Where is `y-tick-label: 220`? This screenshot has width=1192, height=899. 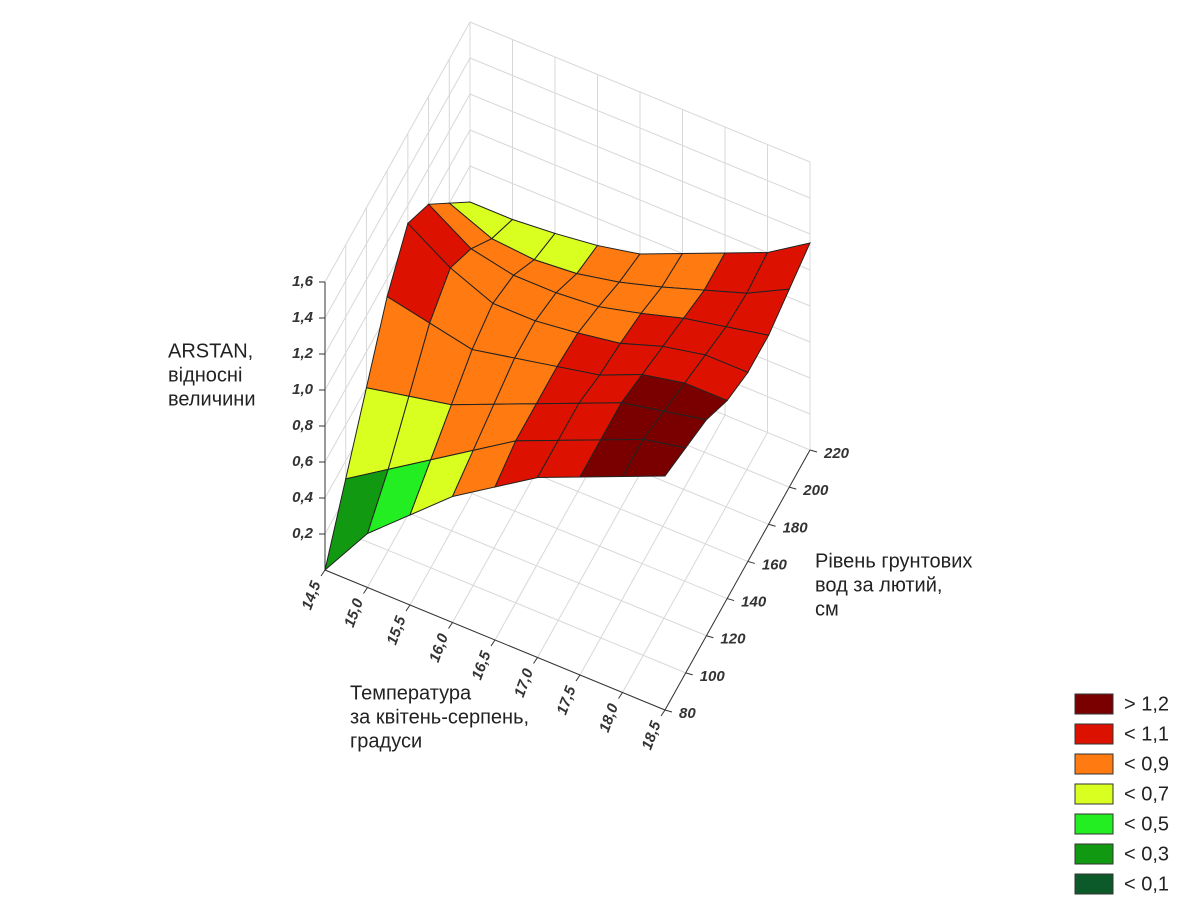 y-tick-label: 220 is located at coordinates (836, 453).